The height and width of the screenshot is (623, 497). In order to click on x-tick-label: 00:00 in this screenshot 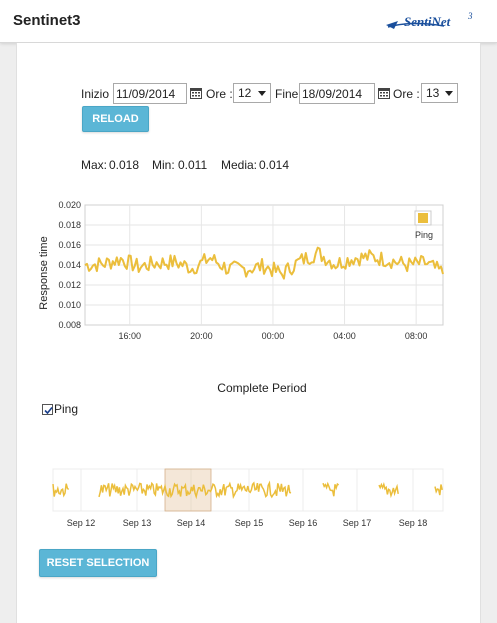, I will do `click(273, 336)`.